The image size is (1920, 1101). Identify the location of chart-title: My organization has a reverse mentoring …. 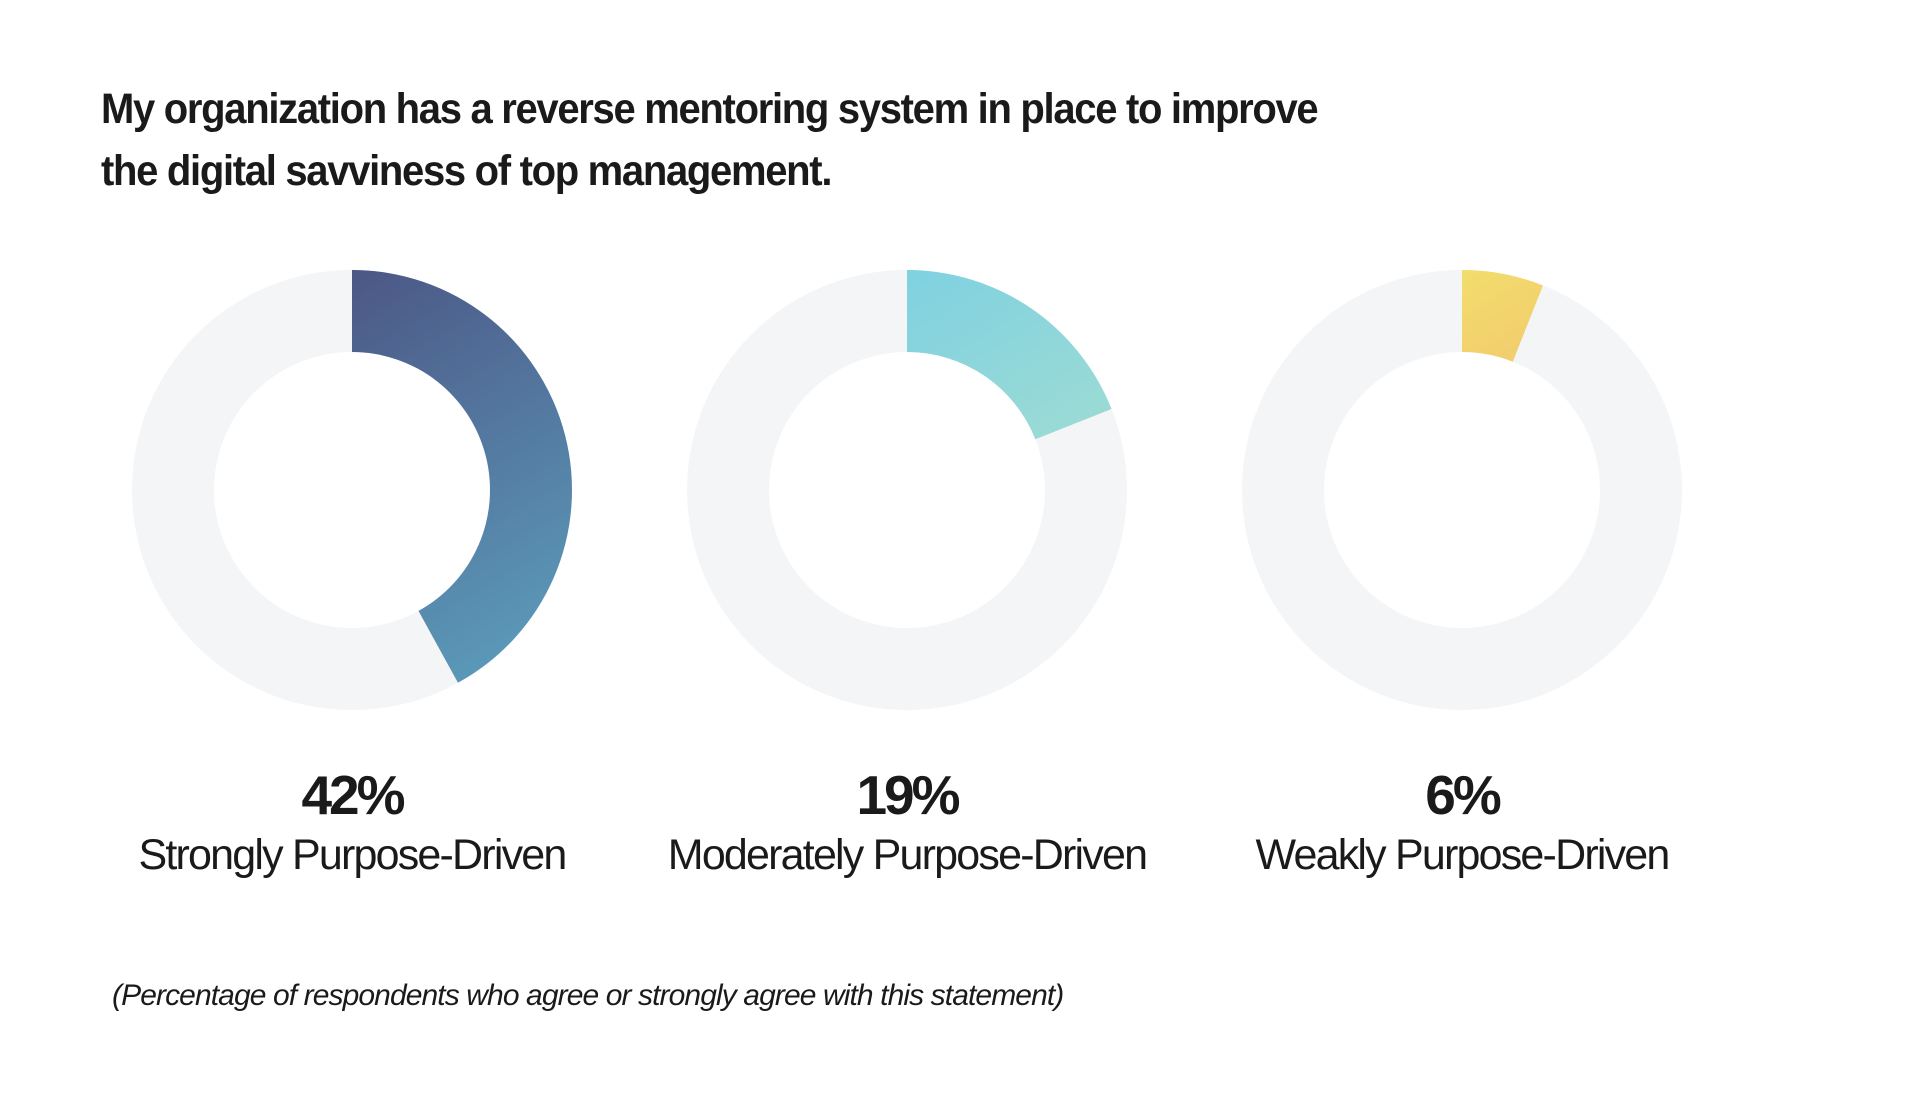
(733, 140).